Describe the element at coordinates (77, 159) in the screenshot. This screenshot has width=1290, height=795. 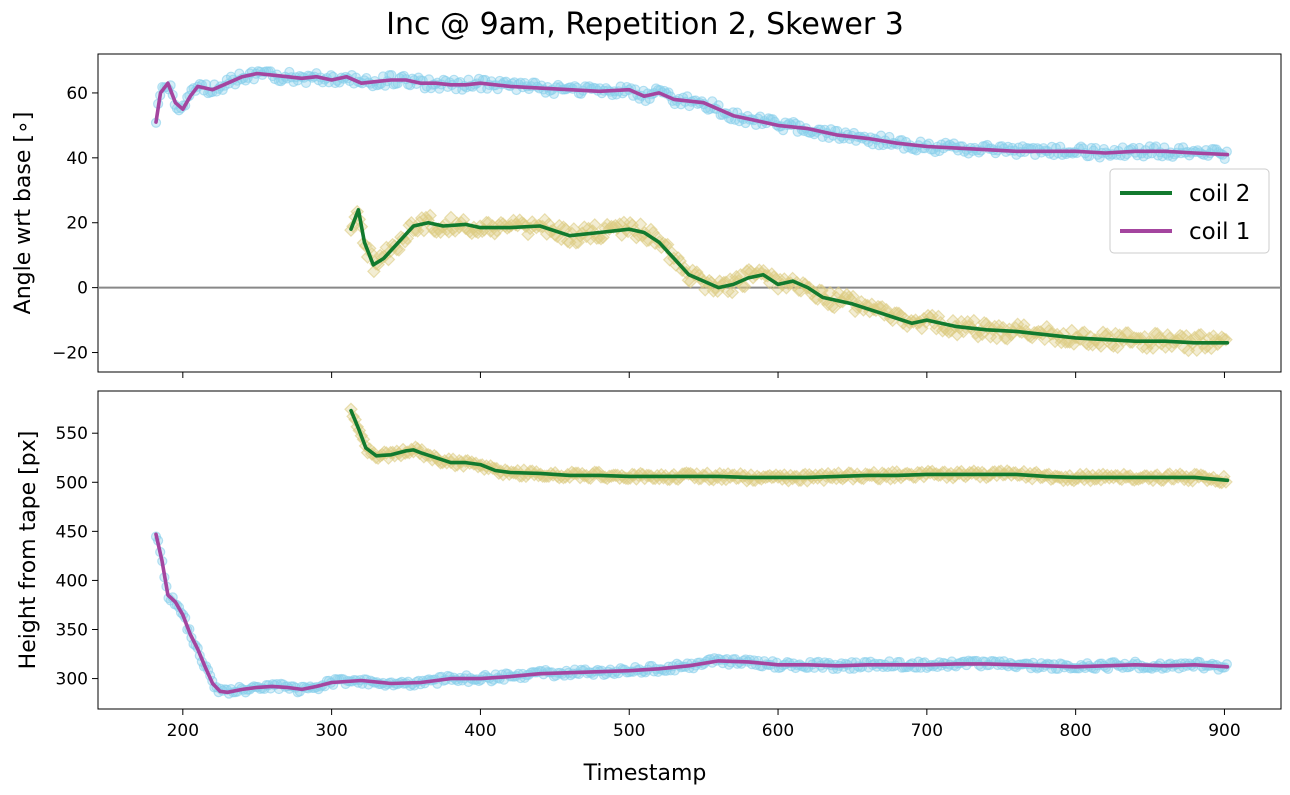
I see `ytick-label: 40` at that location.